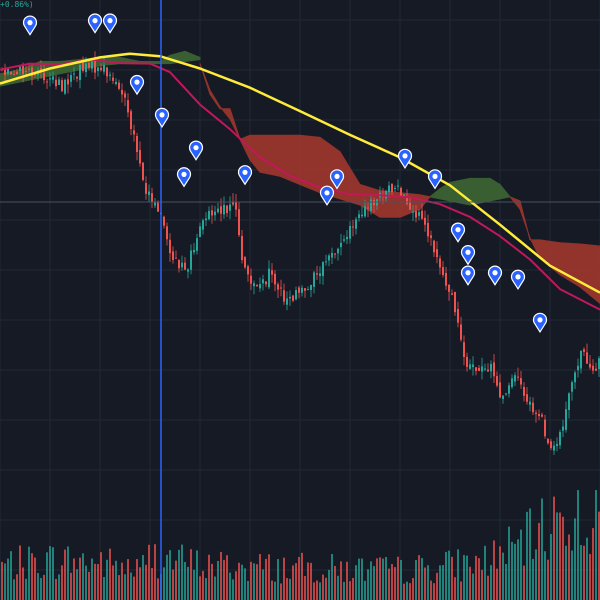 This screenshot has height=600, width=600. Describe the element at coordinates (17, 4) in the screenshot. I see `change-label: +0.86%)` at that location.